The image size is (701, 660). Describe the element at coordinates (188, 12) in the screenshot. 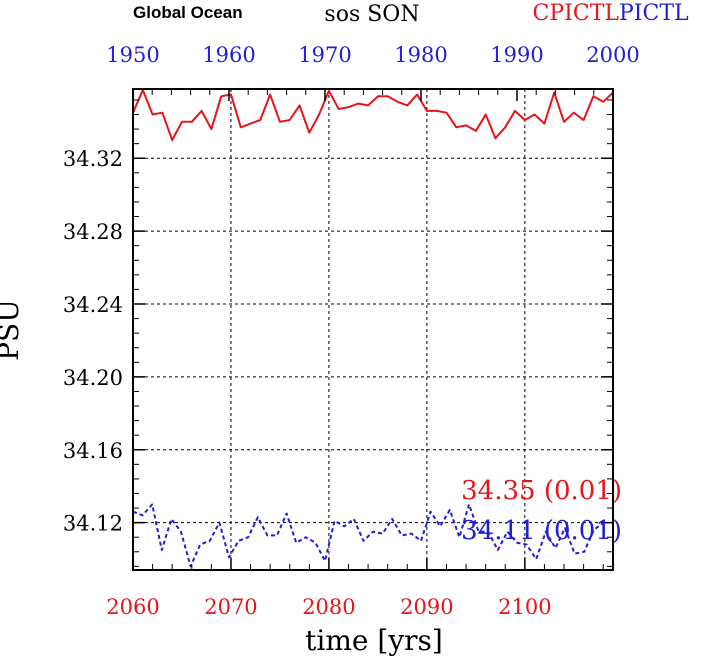

I see `title-left: Global Ocean` at that location.